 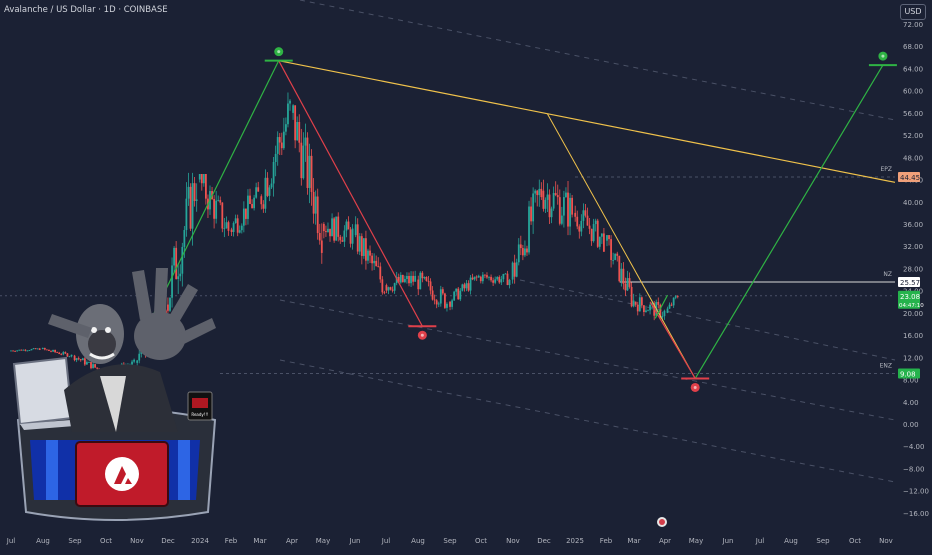 I want to click on y-tick-label: 32.00, so click(x=913, y=247).